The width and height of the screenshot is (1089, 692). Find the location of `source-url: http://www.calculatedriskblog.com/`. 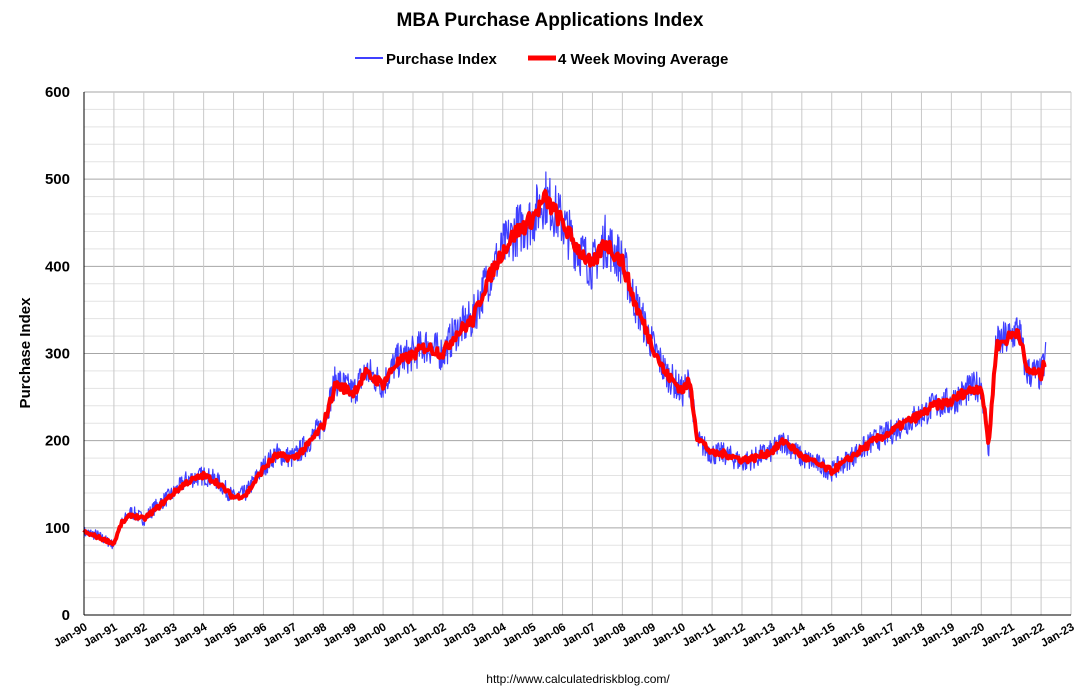

source-url: http://www.calculatedriskblog.com/ is located at coordinates (578, 679).